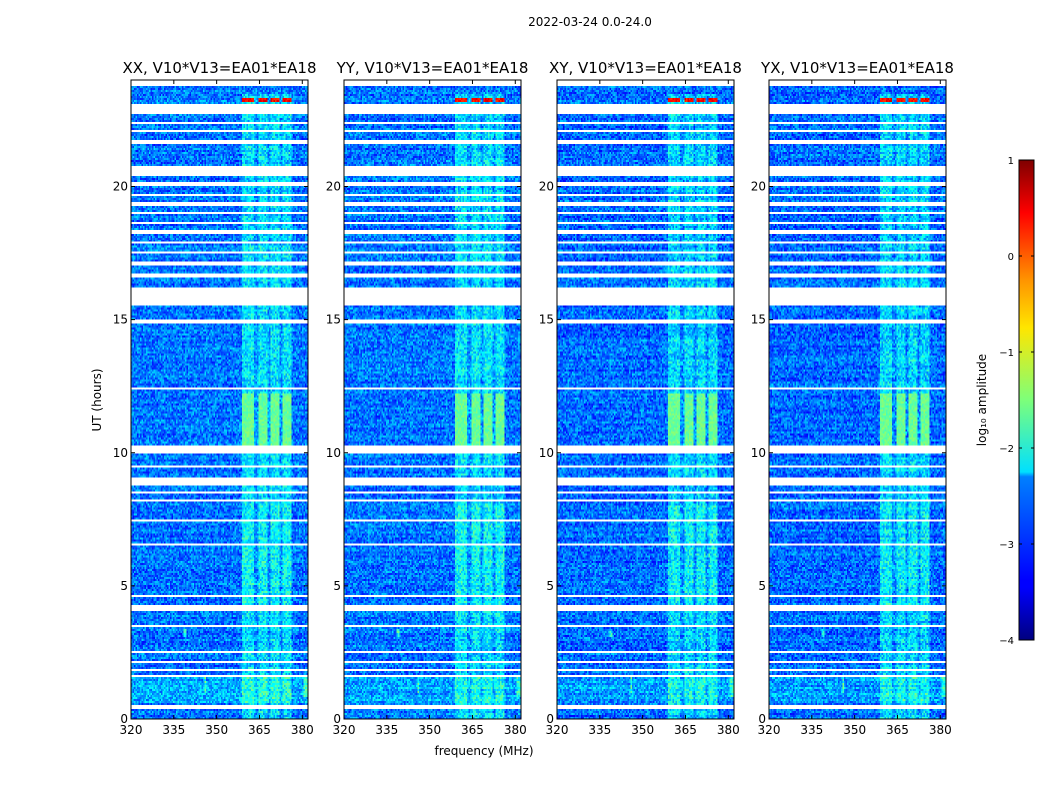 The image size is (1050, 800). I want to click on panel-title: XY, V10*V13=EA01*EA18, so click(645, 68).